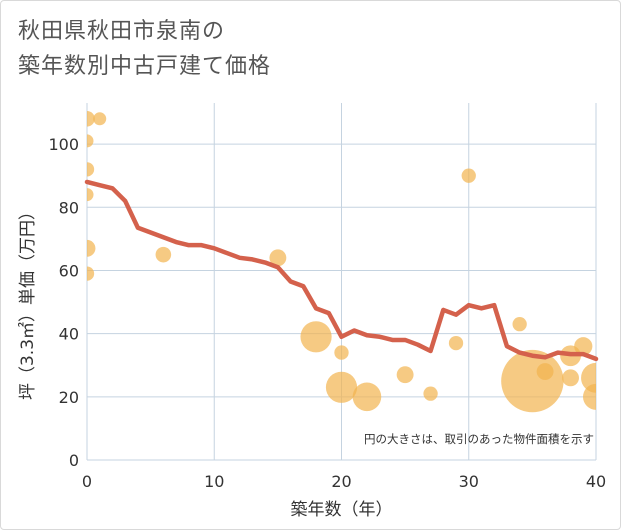 This screenshot has height=530, width=621. What do you see at coordinates (74, 460) in the screenshot?
I see `y-tick-label-0: 0` at bounding box center [74, 460].